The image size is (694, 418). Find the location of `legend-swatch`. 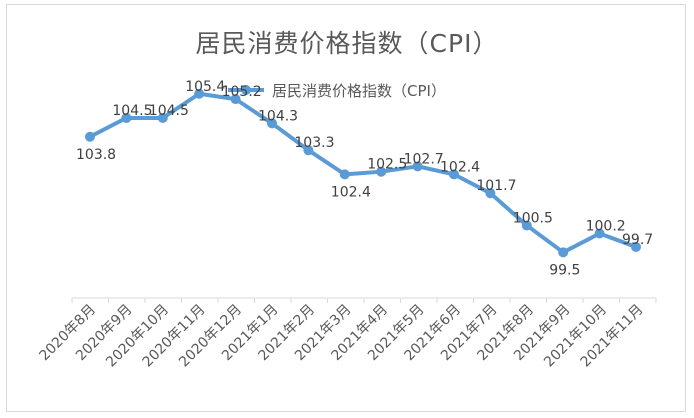

legend-swatch is located at coordinates (246, 90).